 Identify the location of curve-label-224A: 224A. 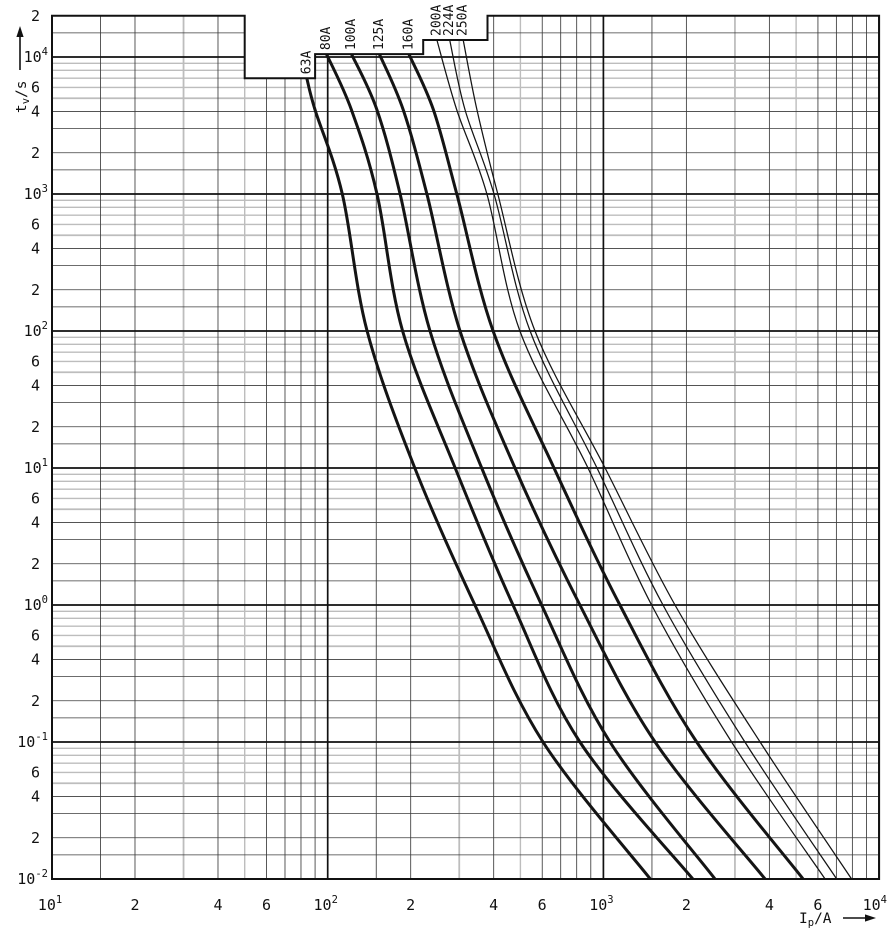
(449, 20).